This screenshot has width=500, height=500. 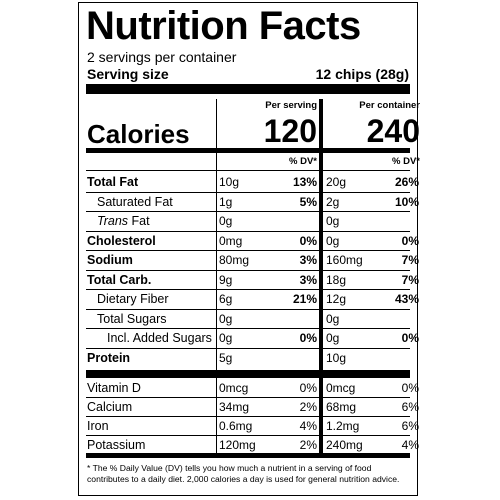 I want to click on column-separator-serving, so click(x=216, y=276).